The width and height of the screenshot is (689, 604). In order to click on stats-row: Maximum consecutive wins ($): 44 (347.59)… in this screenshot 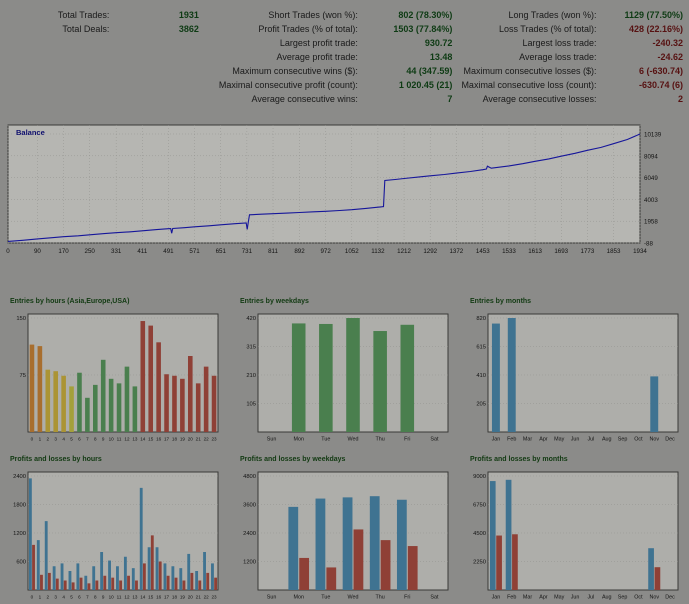, I will do `click(344, 71)`.